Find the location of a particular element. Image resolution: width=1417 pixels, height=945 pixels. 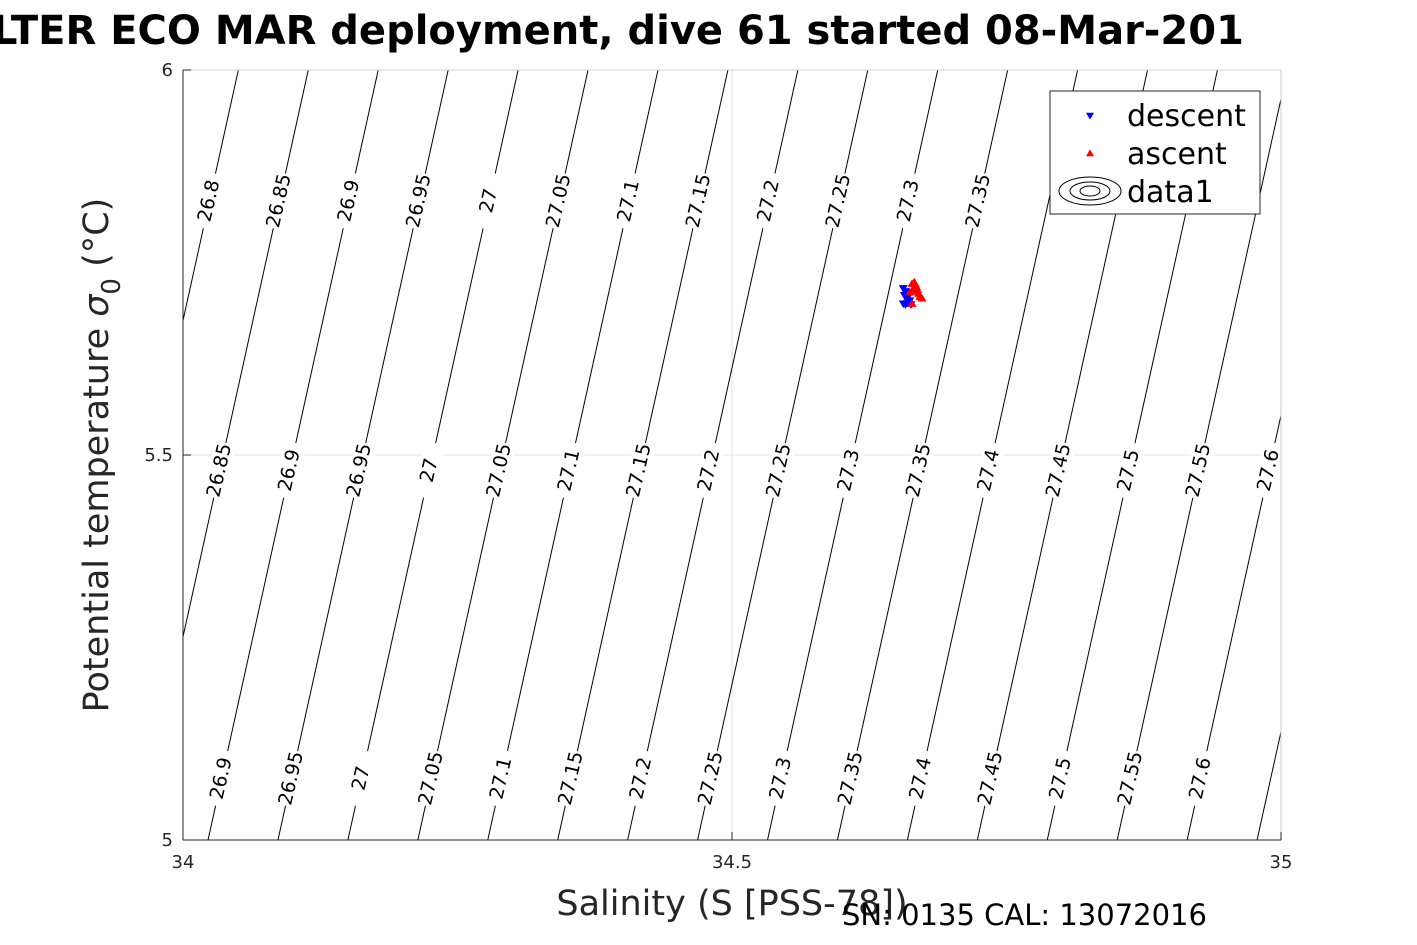

legend-ascent-icon is located at coordinates (1090, 153).